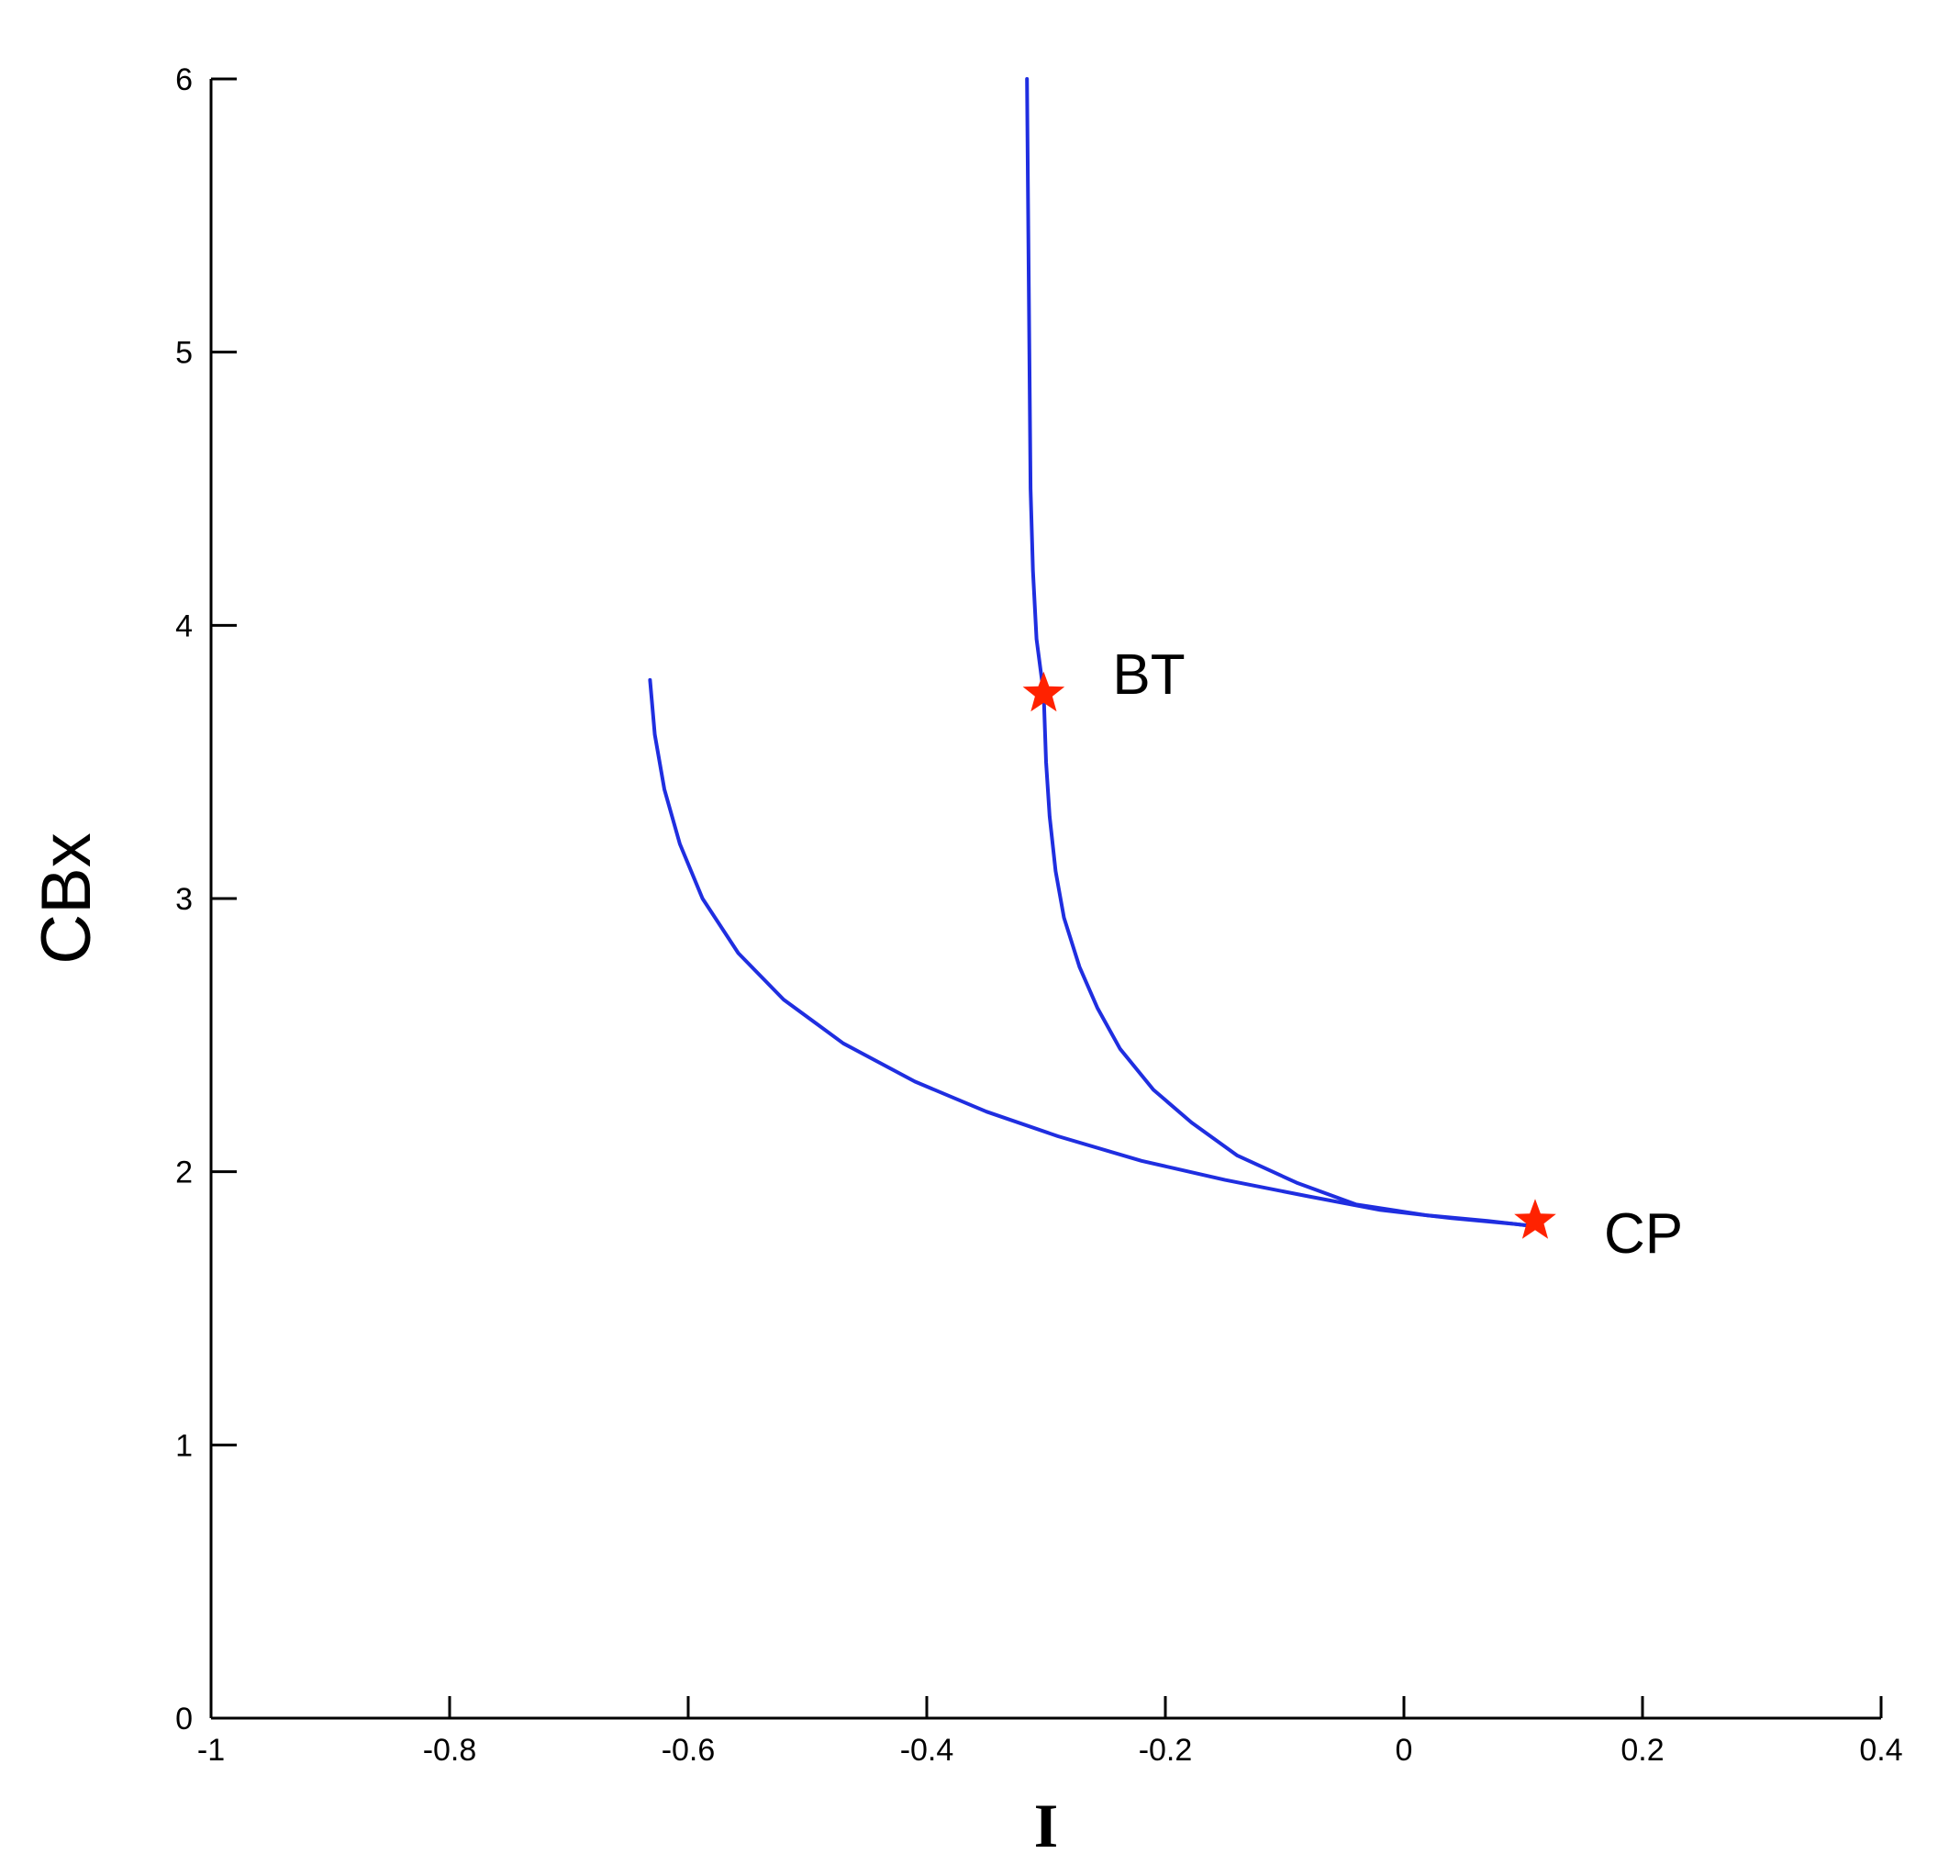  What do you see at coordinates (67, 898) in the screenshot?
I see `y-axis-label: CBx` at bounding box center [67, 898].